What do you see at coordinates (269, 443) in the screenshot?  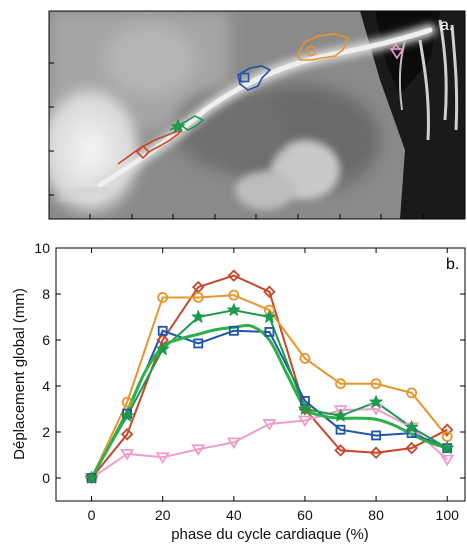 I see `series-line-pink` at bounding box center [269, 443].